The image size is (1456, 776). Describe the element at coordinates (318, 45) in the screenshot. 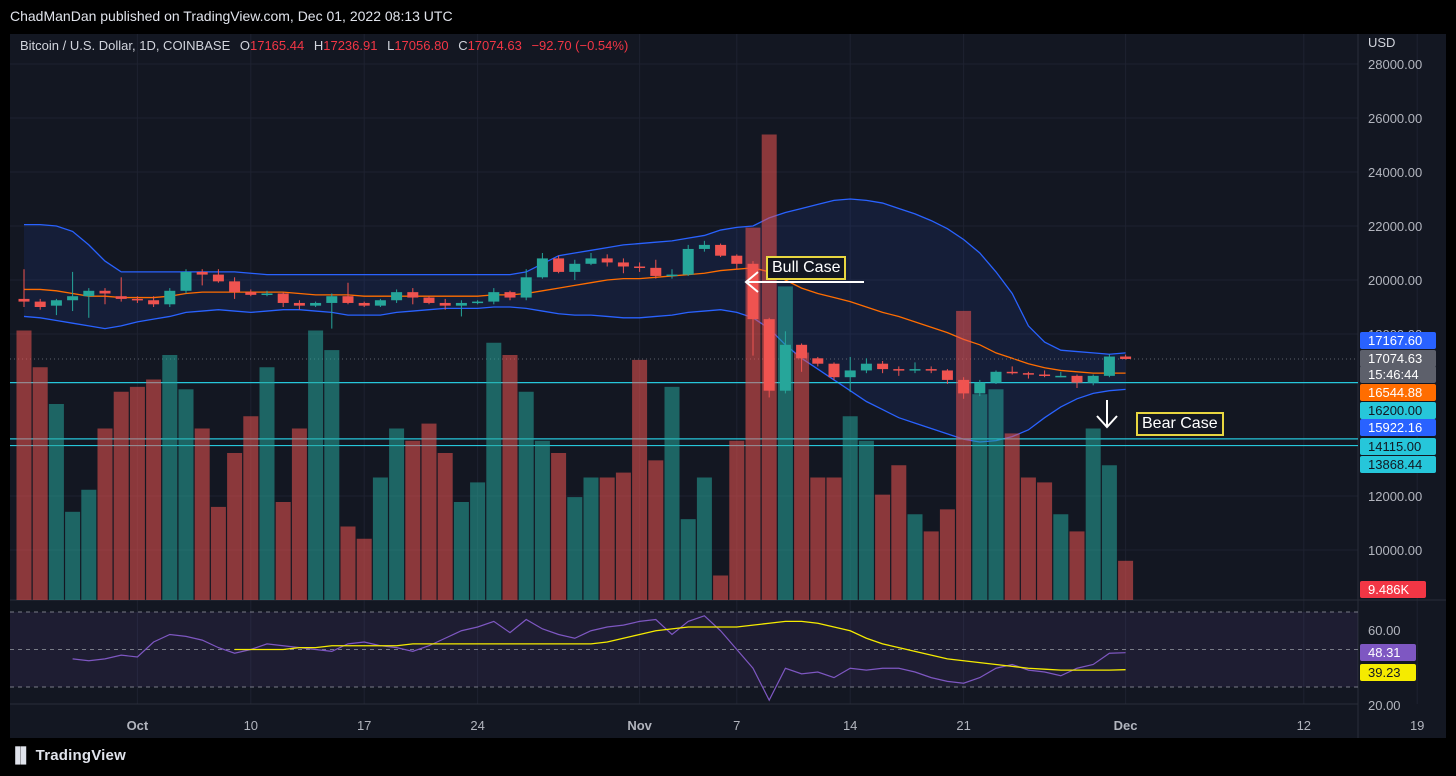

I see `high-label: H` at that location.